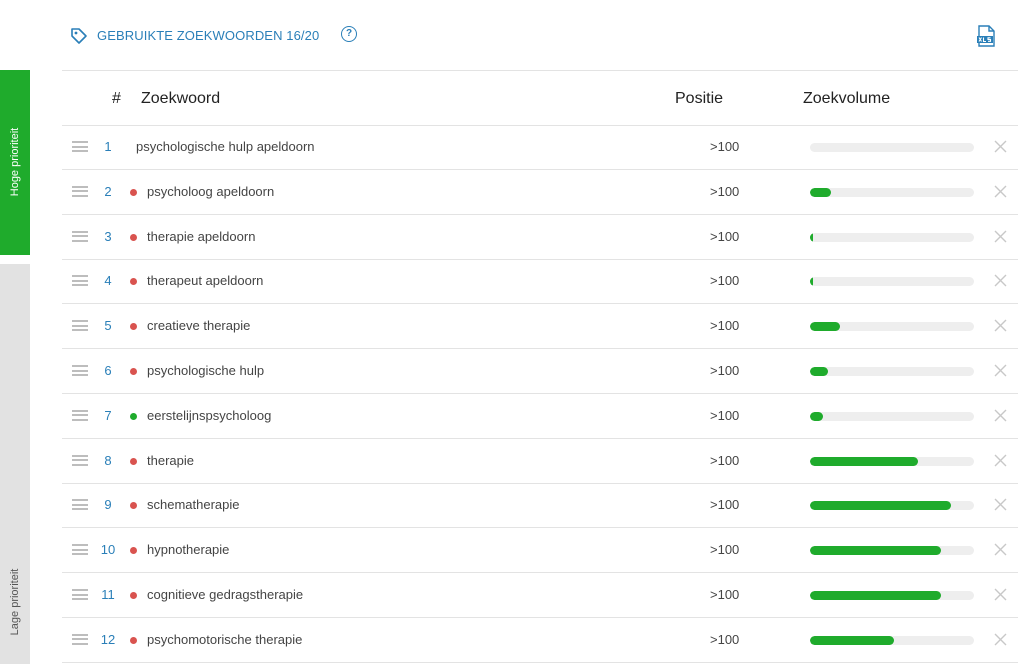 Image resolution: width=1024 pixels, height=664 pixels. Describe the element at coordinates (349, 34) in the screenshot. I see `help-icon: ?` at that location.